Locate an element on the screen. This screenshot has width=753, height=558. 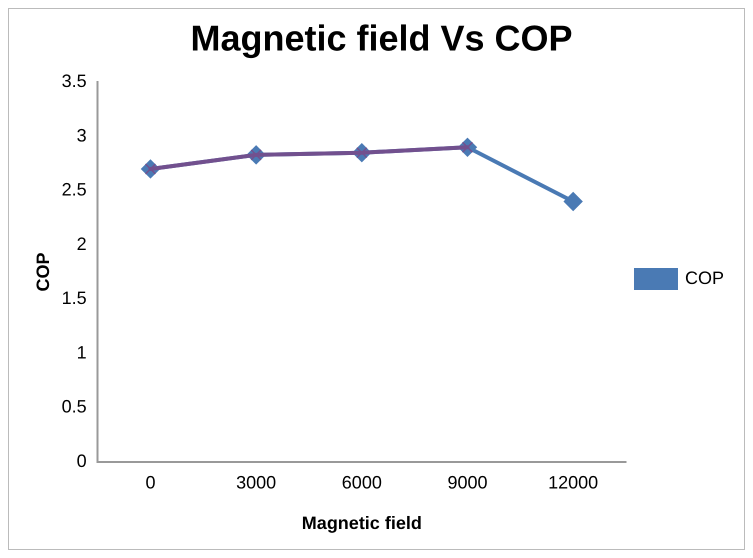
x-tick-label: 0 is located at coordinates (150, 482).